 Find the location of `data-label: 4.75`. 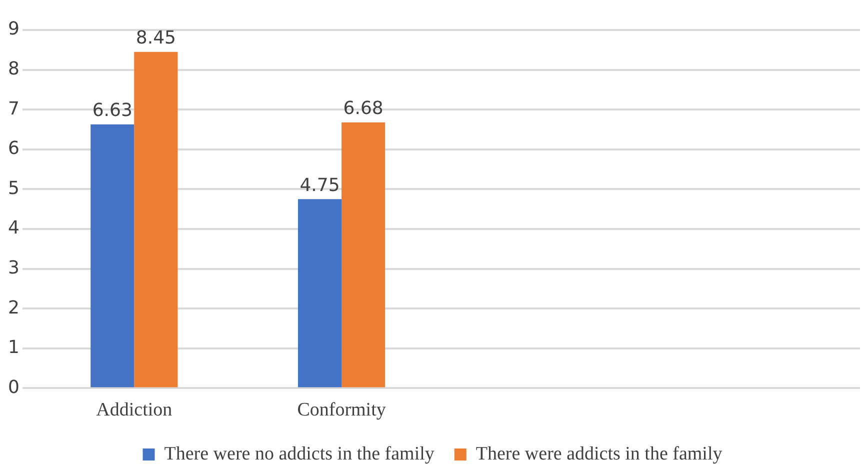

data-label: 4.75 is located at coordinates (320, 185).